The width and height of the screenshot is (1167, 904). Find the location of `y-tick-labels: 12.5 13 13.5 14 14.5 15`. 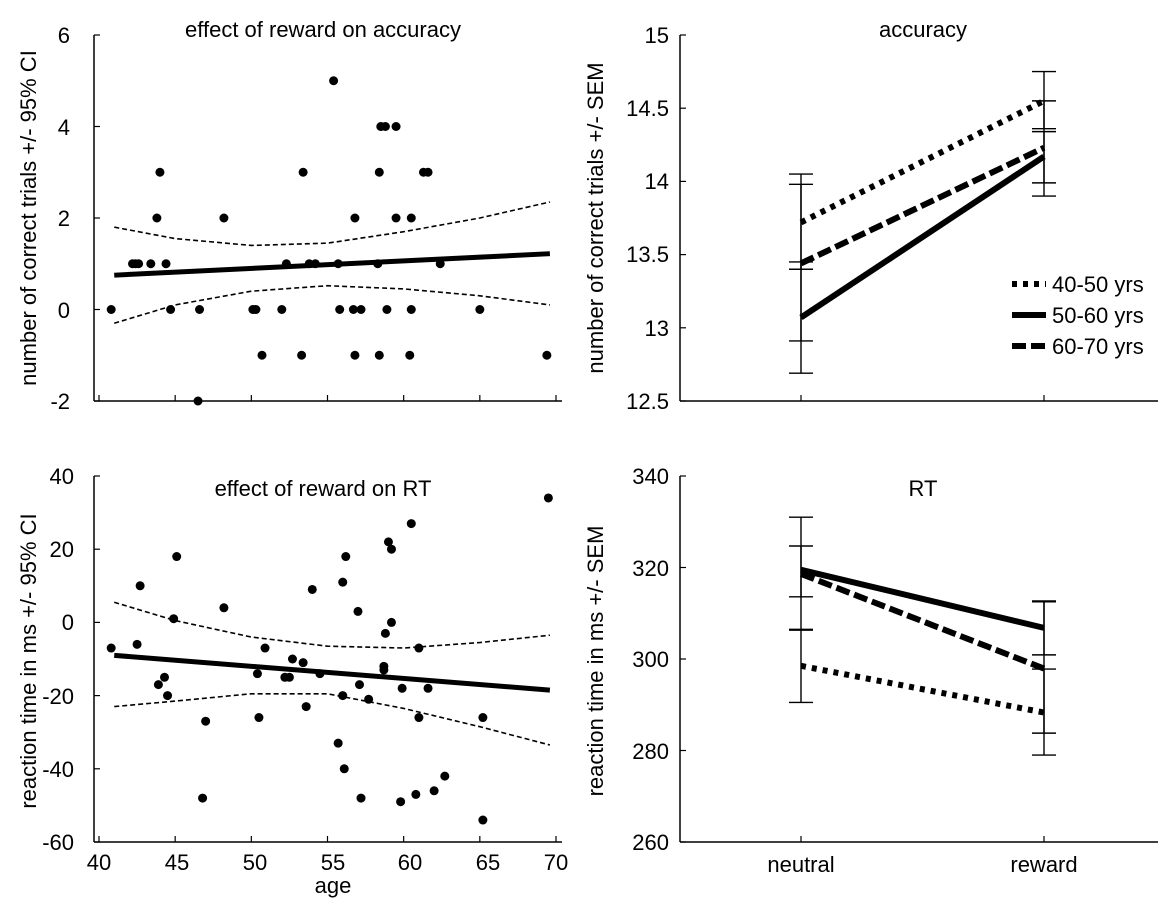

y-tick-labels: 12.5 13 13.5 14 14.5 15 is located at coordinates (647, 218).